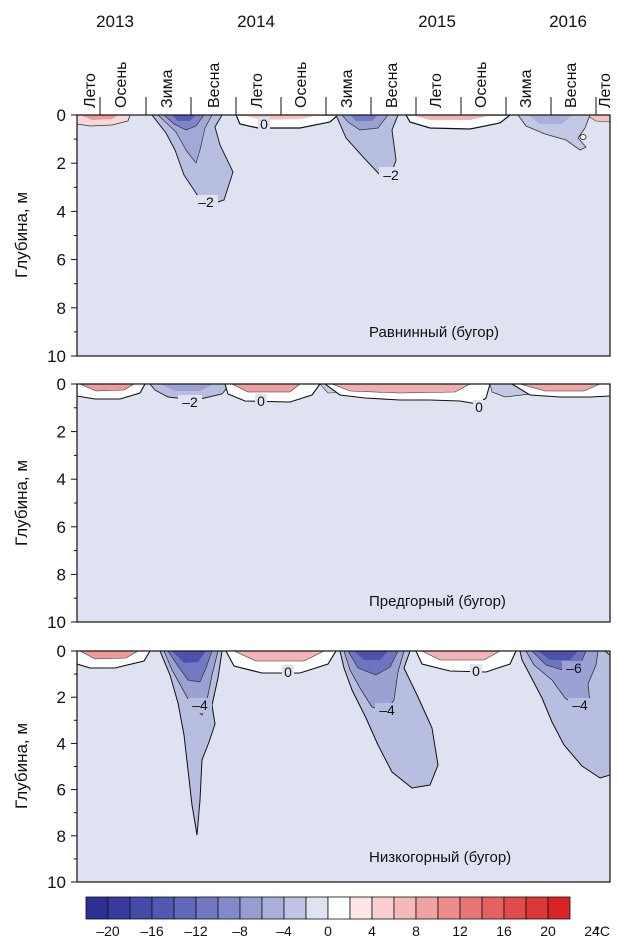  Describe the element at coordinates (152, 931) in the screenshot. I see `colorbar-tick-label: –16` at that location.